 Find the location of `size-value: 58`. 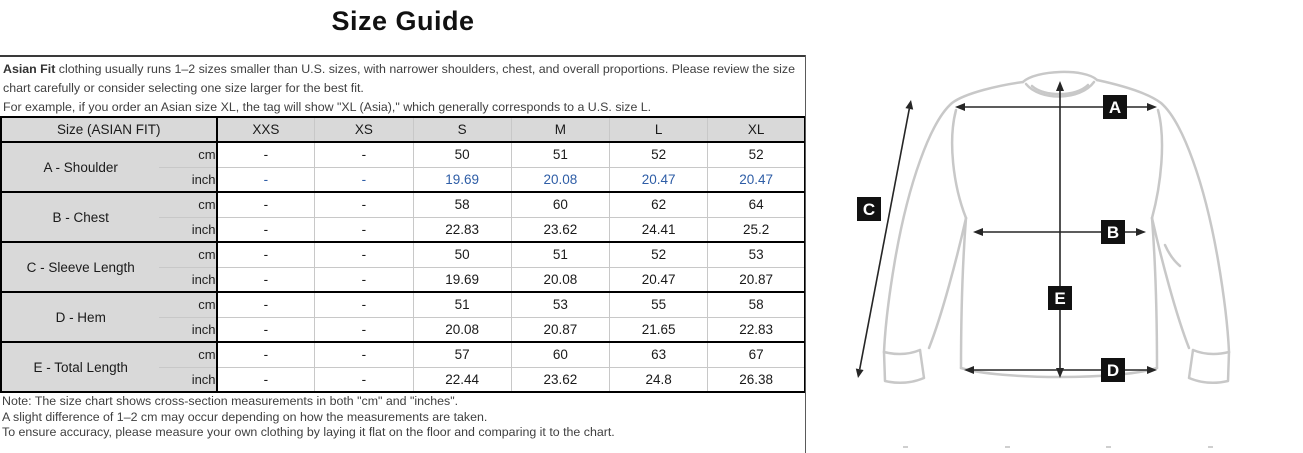

size-value: 58 is located at coordinates (462, 204).